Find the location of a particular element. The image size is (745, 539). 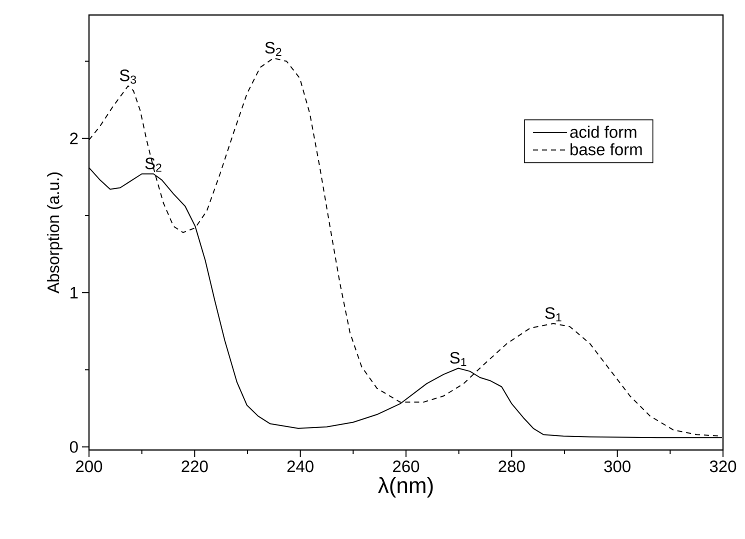

x-tick-label: 320 is located at coordinates (723, 466).